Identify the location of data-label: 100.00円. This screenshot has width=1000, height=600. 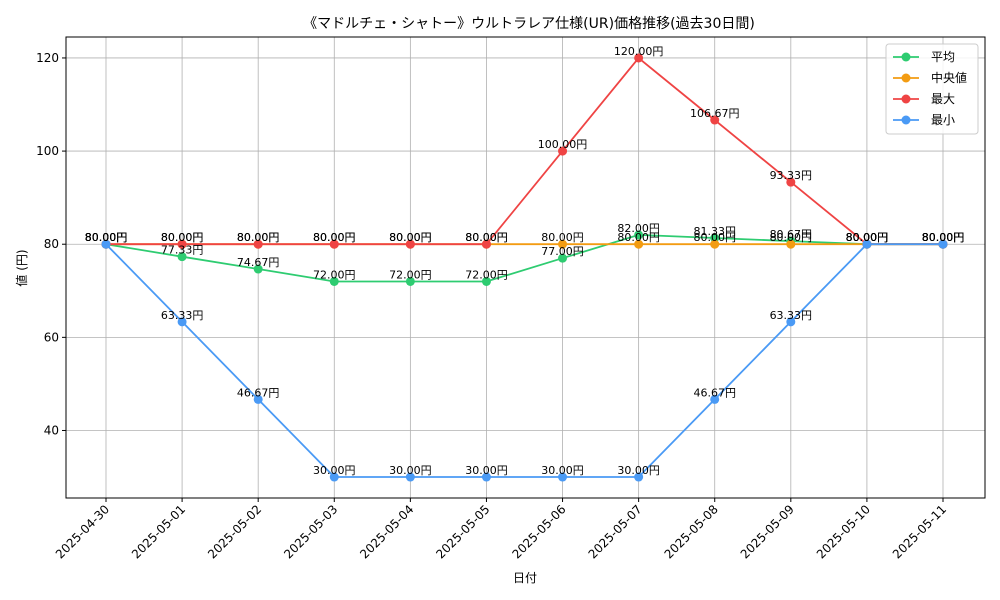
(563, 144).